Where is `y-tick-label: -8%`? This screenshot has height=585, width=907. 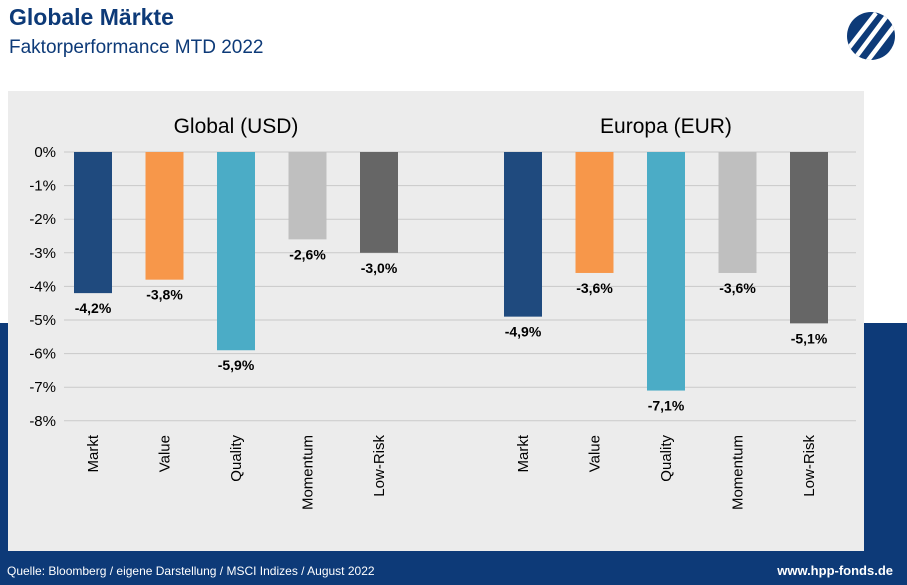
y-tick-label: -8% is located at coordinates (42, 421).